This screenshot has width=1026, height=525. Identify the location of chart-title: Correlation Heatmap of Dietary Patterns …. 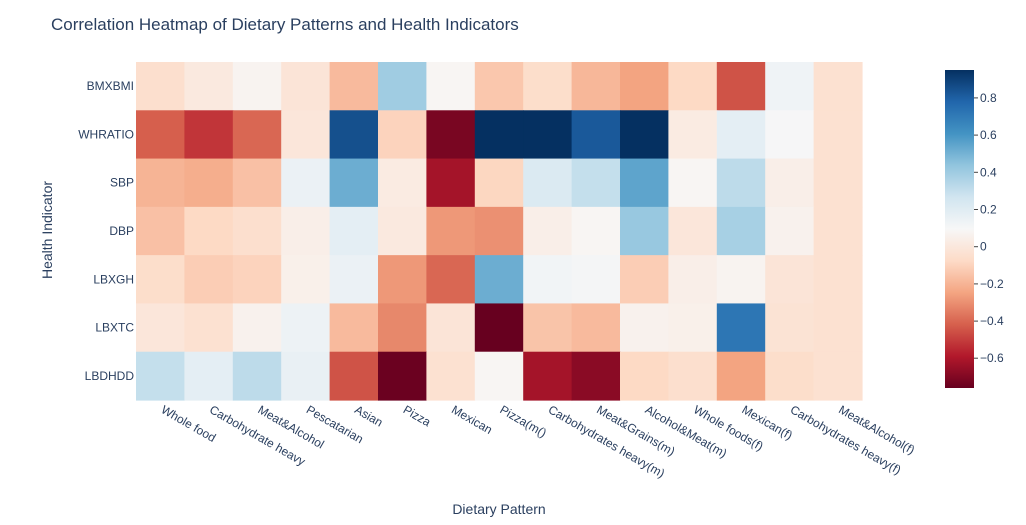
(285, 24).